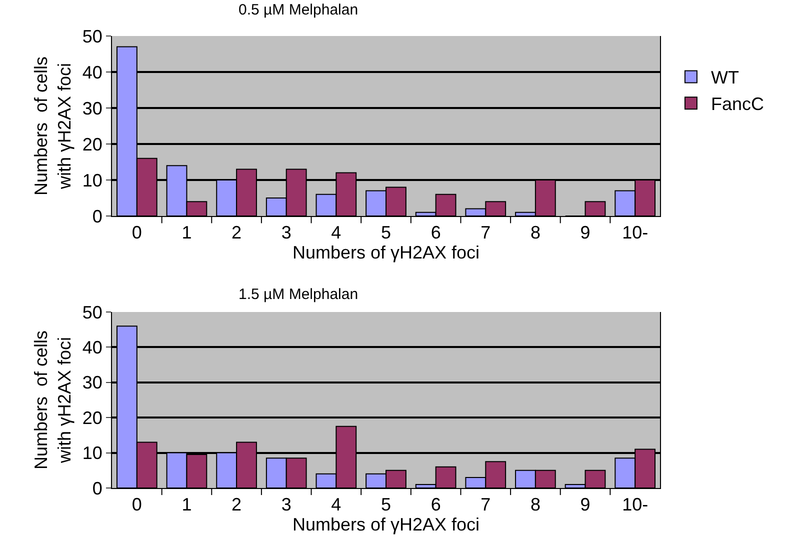 This screenshot has width=785, height=559. I want to click on chart-title: 1.5 µM Melphalan, so click(298, 294).